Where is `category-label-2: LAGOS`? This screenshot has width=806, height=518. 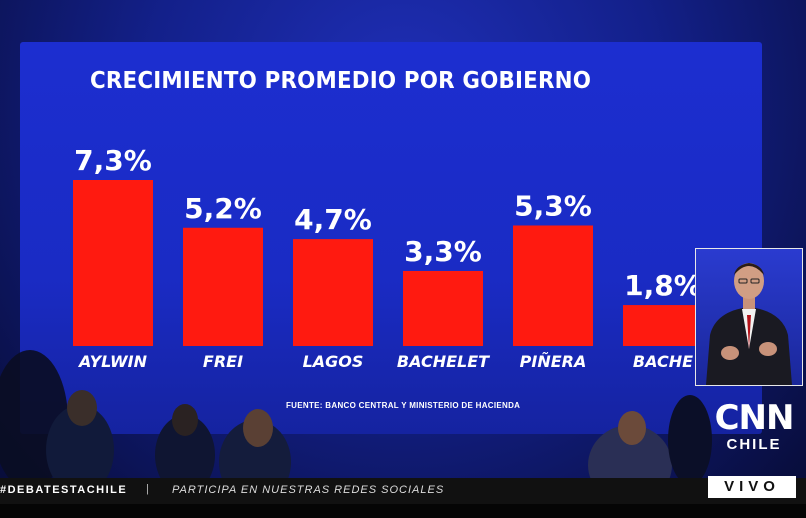 category-label-2: LAGOS is located at coordinates (333, 361).